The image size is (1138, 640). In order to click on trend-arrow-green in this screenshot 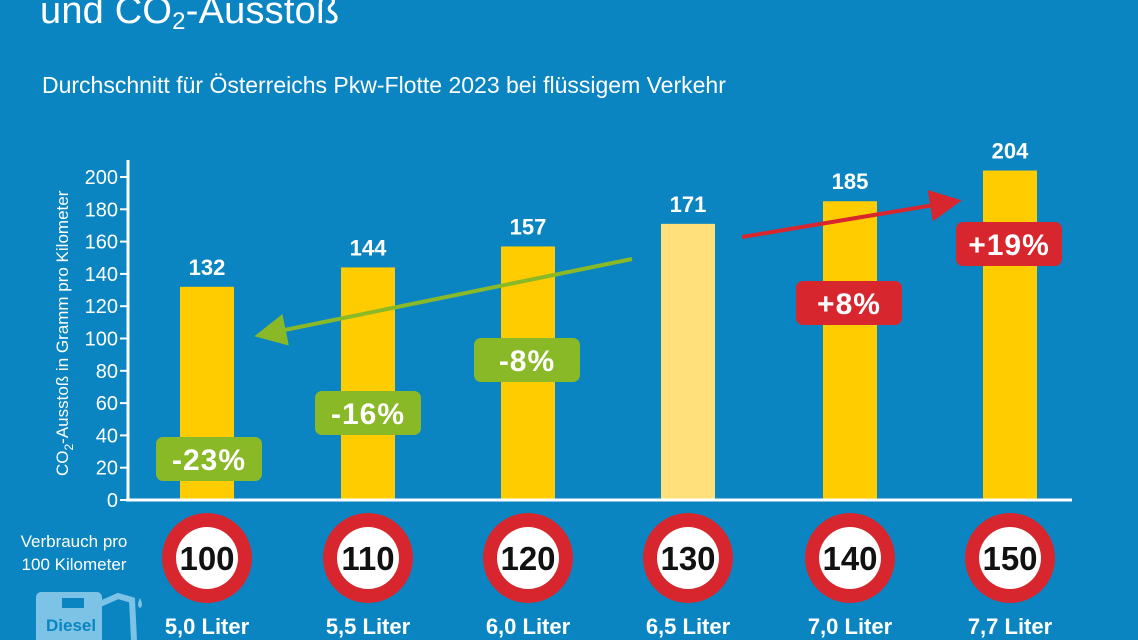, I will do `click(443, 301)`.